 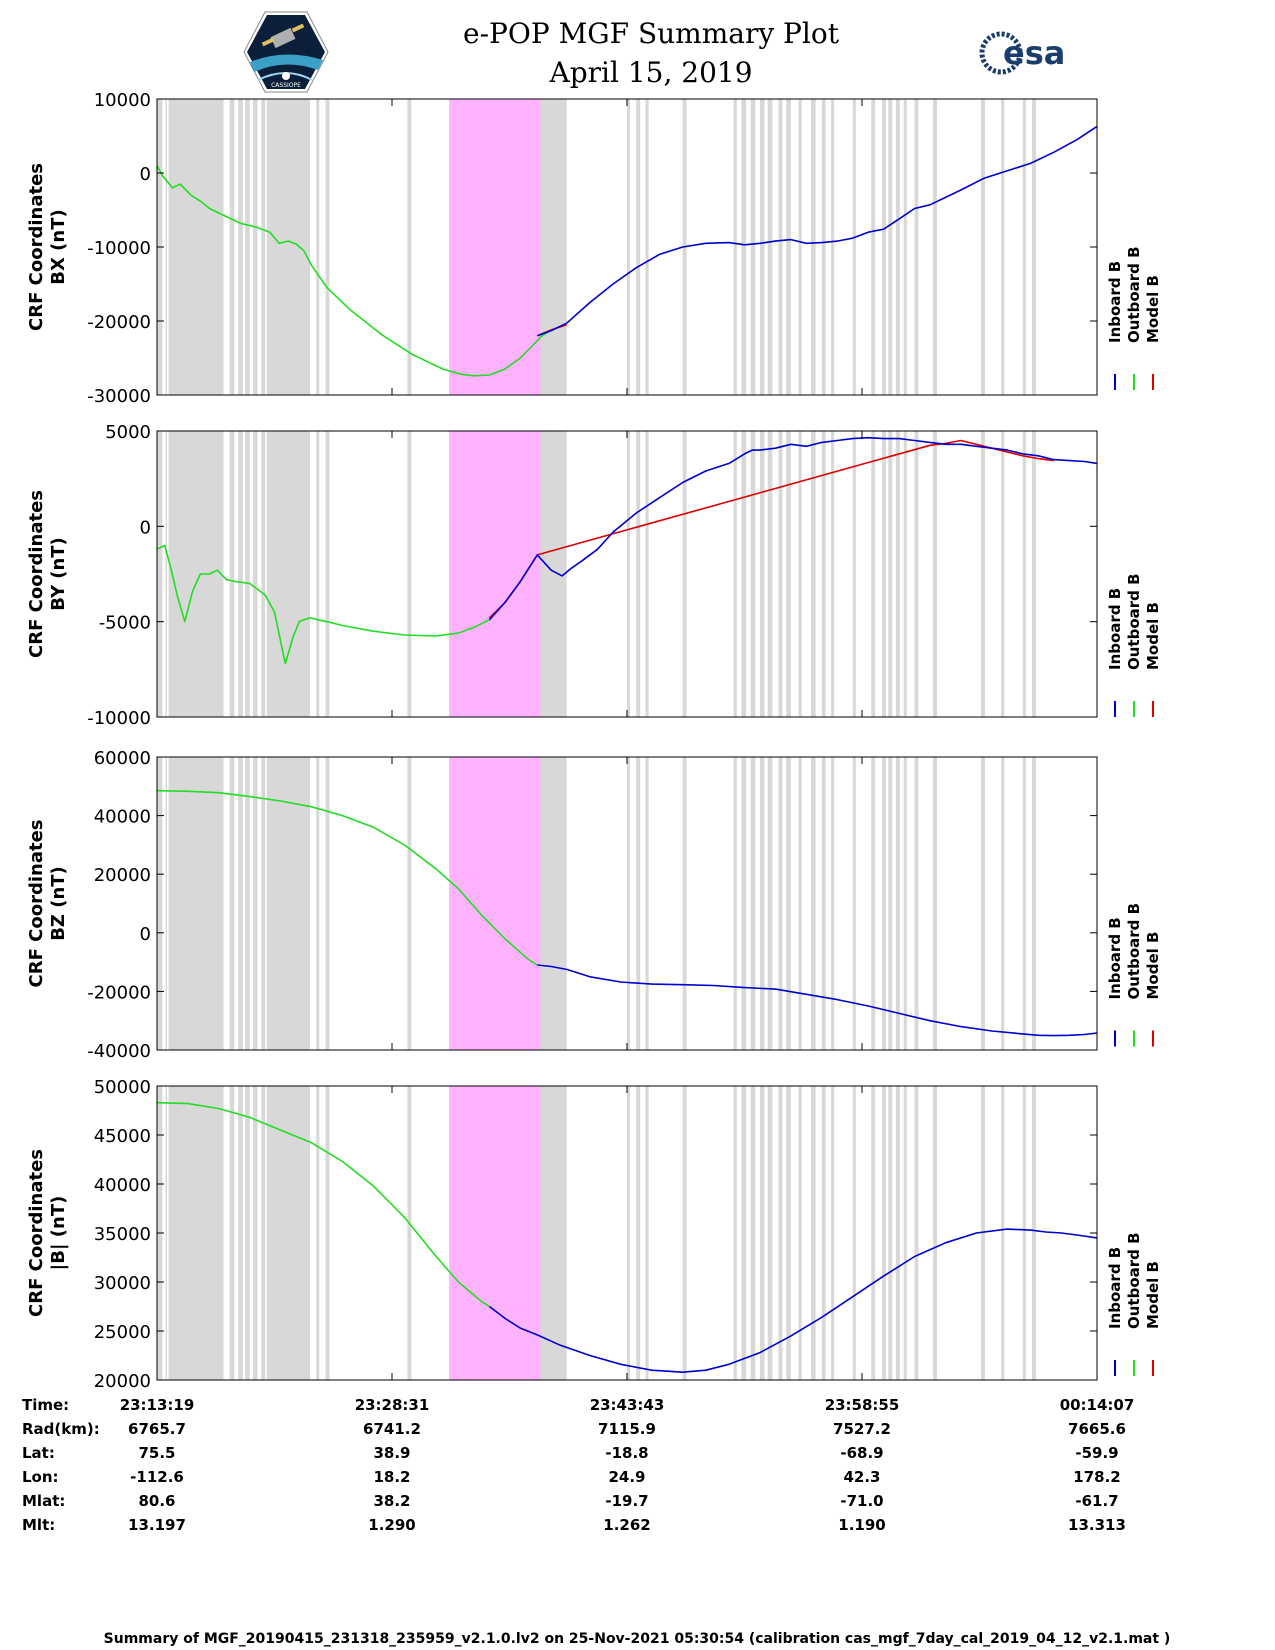 What do you see at coordinates (1022, 53) in the screenshot?
I see `esa-logo: esa` at bounding box center [1022, 53].